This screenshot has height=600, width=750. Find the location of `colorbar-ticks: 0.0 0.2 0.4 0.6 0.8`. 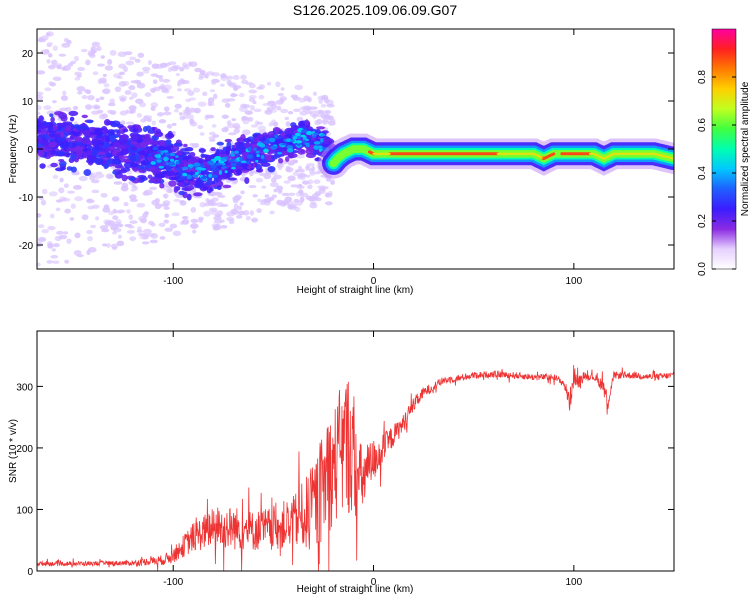

colorbar-ticks: 0.0 0.2 0.4 0.6 0.8 is located at coordinates (716, 173).